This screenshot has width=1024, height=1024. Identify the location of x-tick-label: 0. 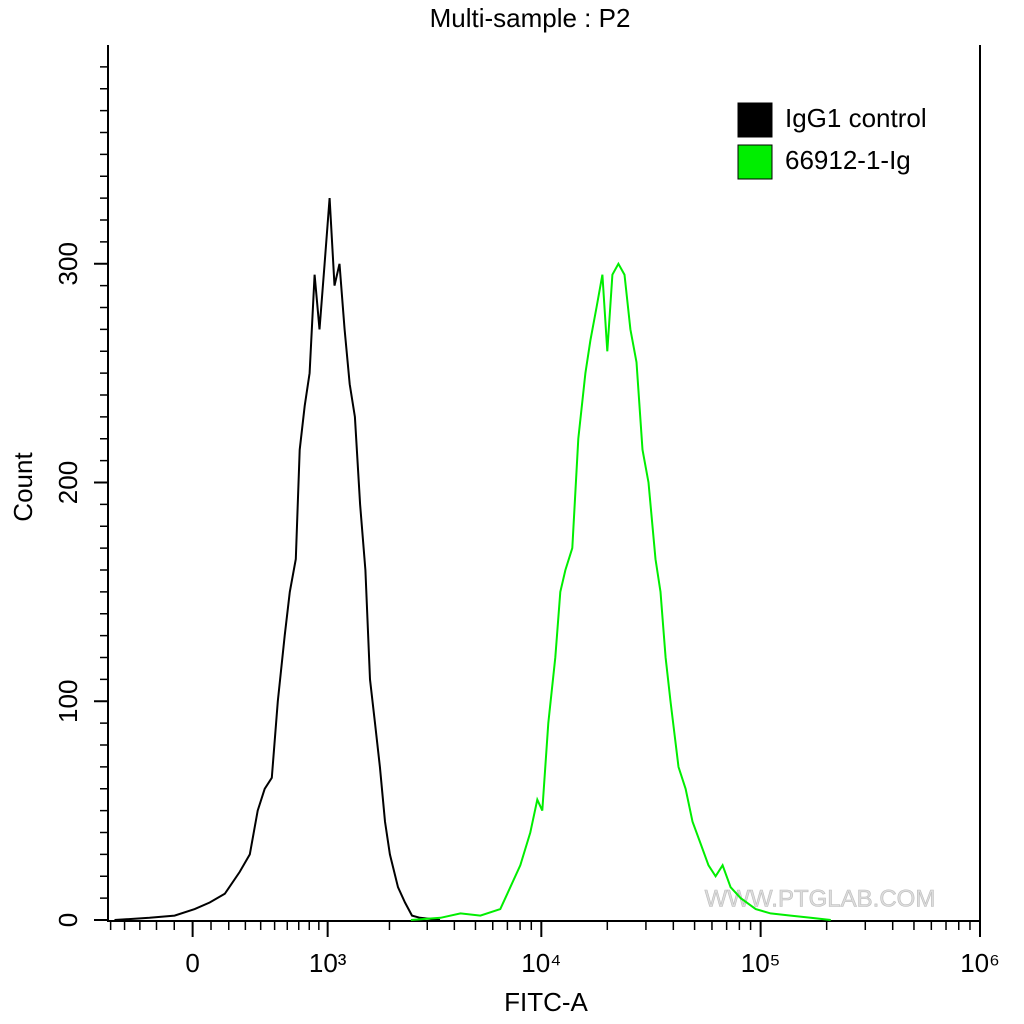
(192, 963).